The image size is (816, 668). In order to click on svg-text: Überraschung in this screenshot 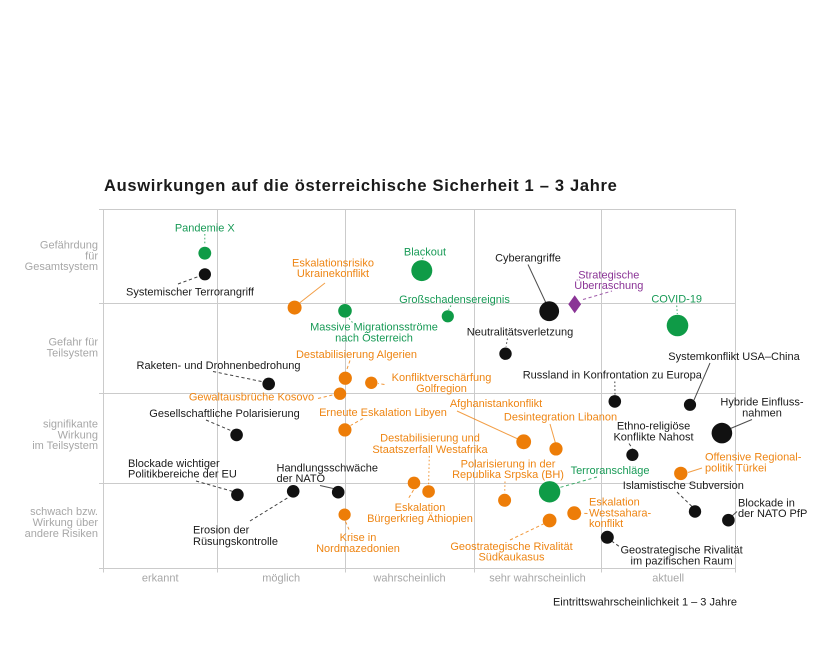, I will do `click(608, 286)`.